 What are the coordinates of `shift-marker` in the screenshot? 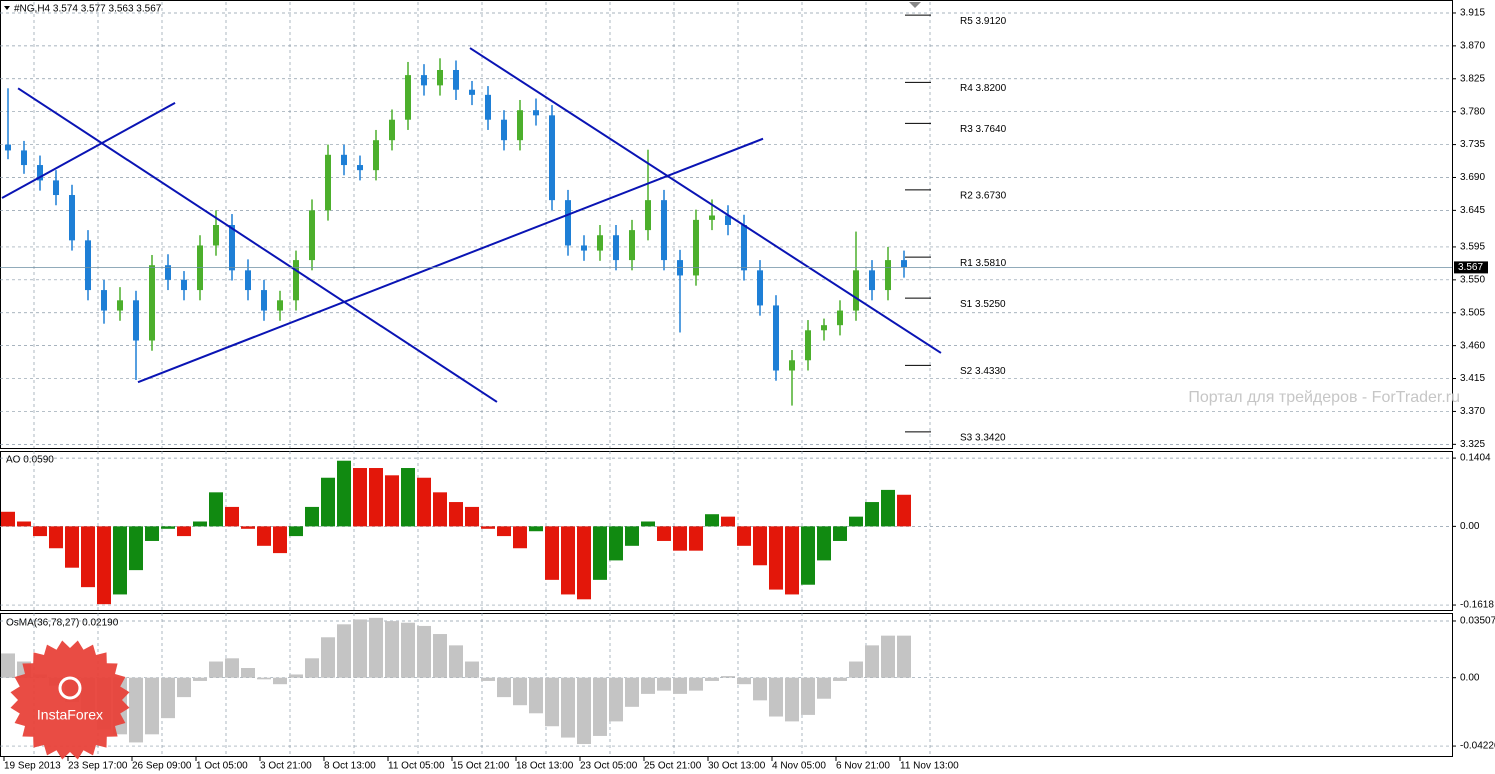 It's located at (915, 5).